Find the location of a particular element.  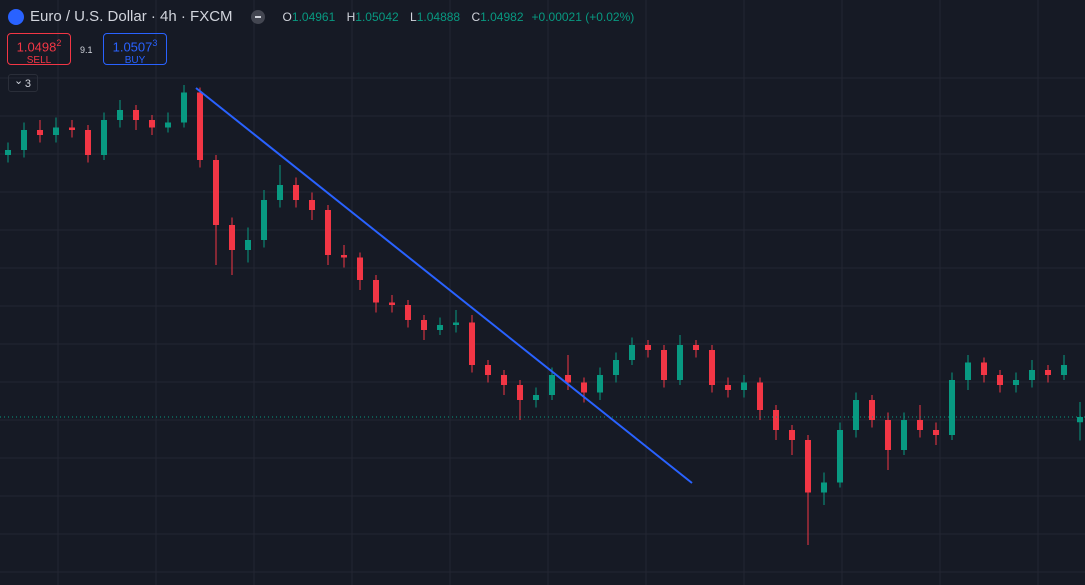

ohlc-value: 1.04982 is located at coordinates (502, 16).